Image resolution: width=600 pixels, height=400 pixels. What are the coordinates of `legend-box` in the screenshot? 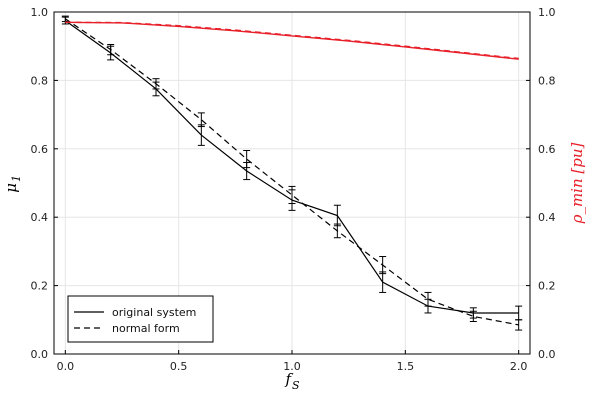 It's located at (140, 319).